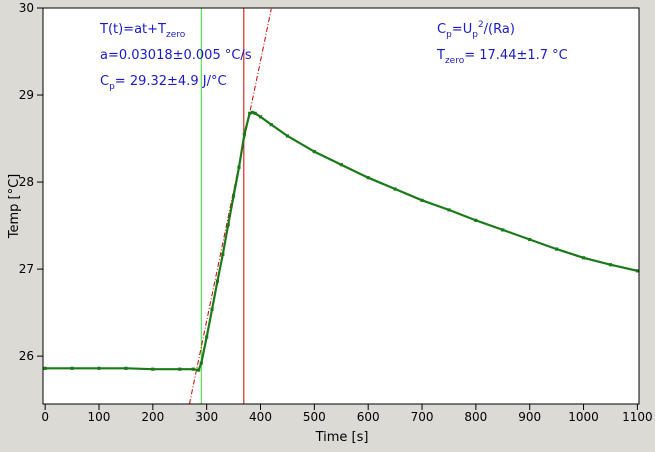  Describe the element at coordinates (422, 417) in the screenshot. I see `x-tick-label: 700` at that location.